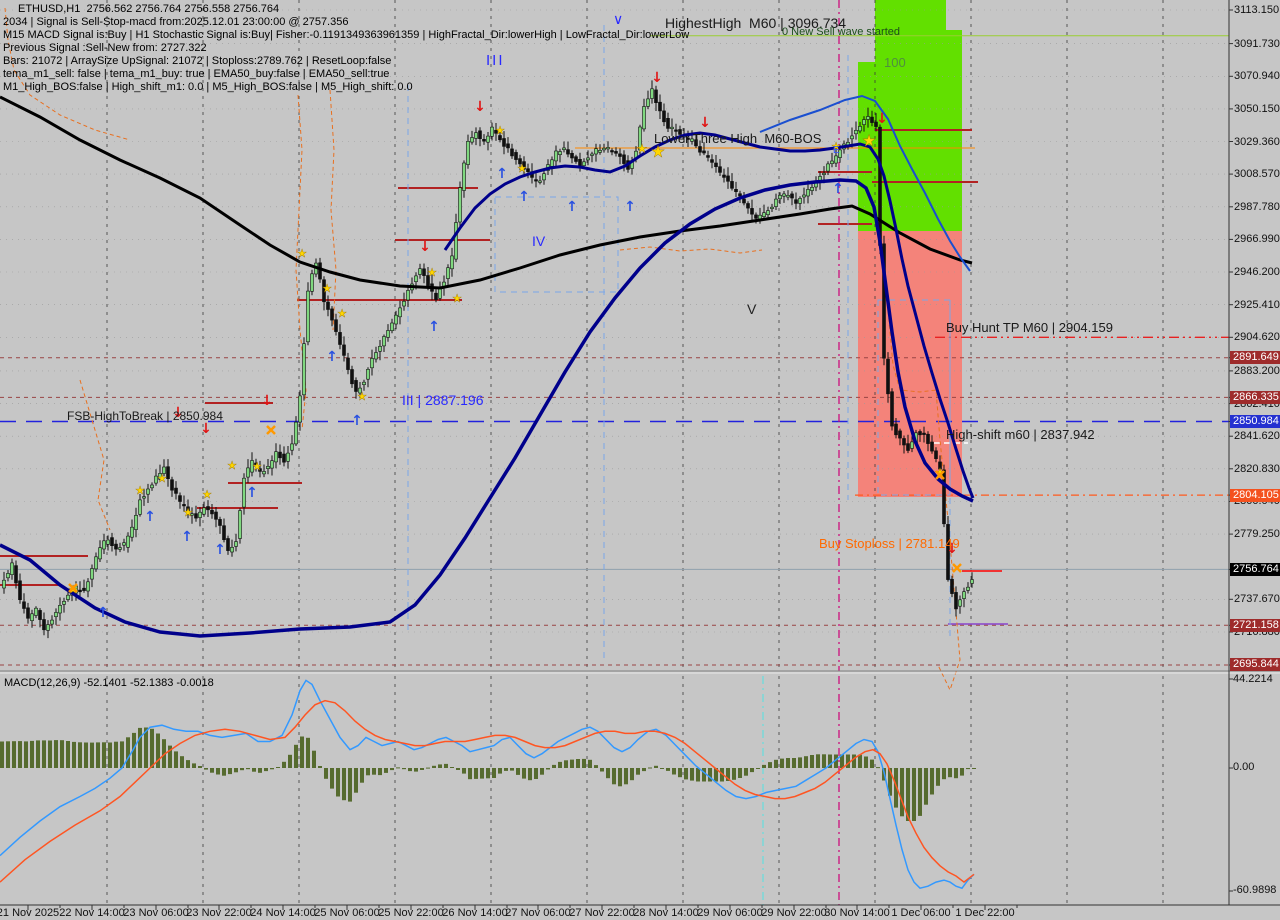  I want to click on macd-axis-tick: 44.2214, so click(1253, 679).